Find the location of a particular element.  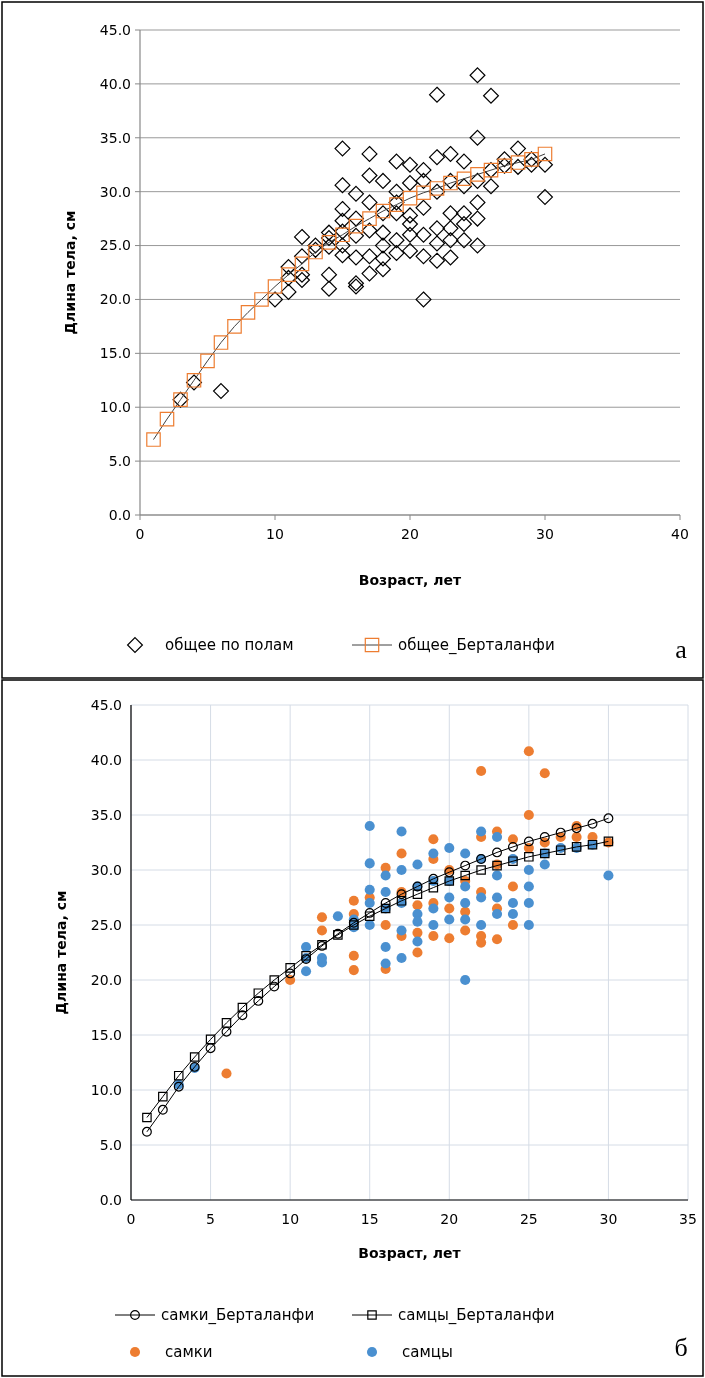

x-tick-label: 15 is located at coordinates (369, 1219).